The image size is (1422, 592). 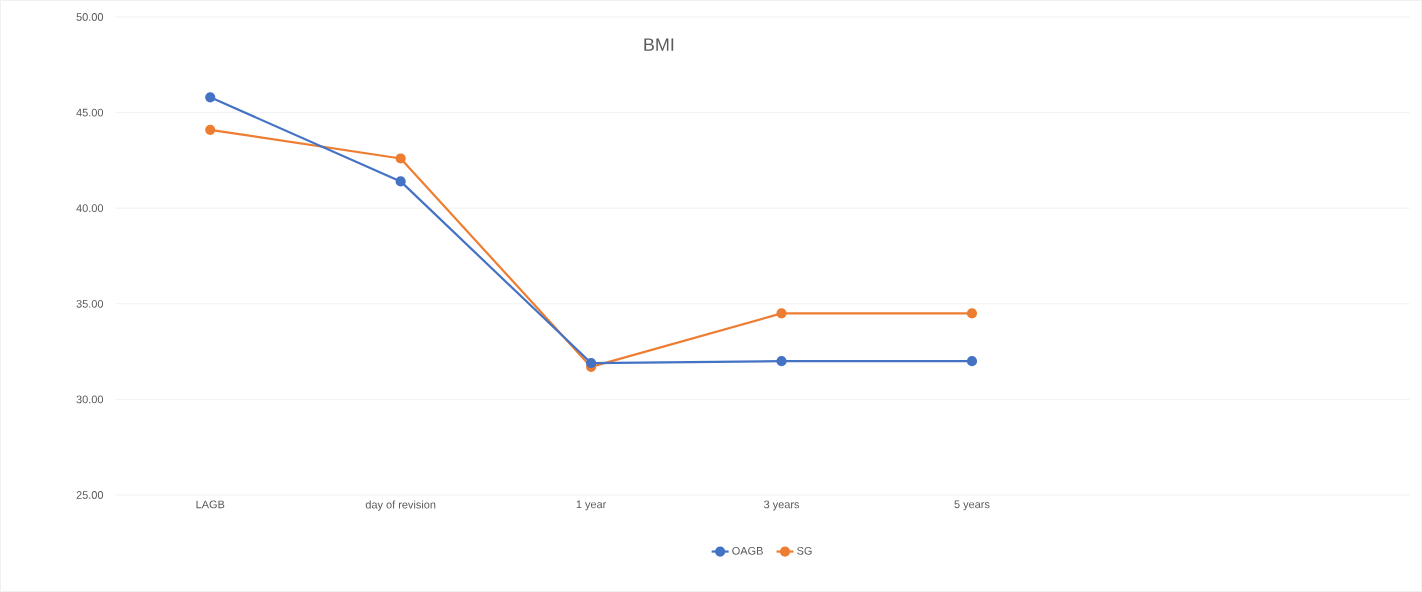 What do you see at coordinates (972, 505) in the screenshot?
I see `x-tick-label: 5 years` at bounding box center [972, 505].